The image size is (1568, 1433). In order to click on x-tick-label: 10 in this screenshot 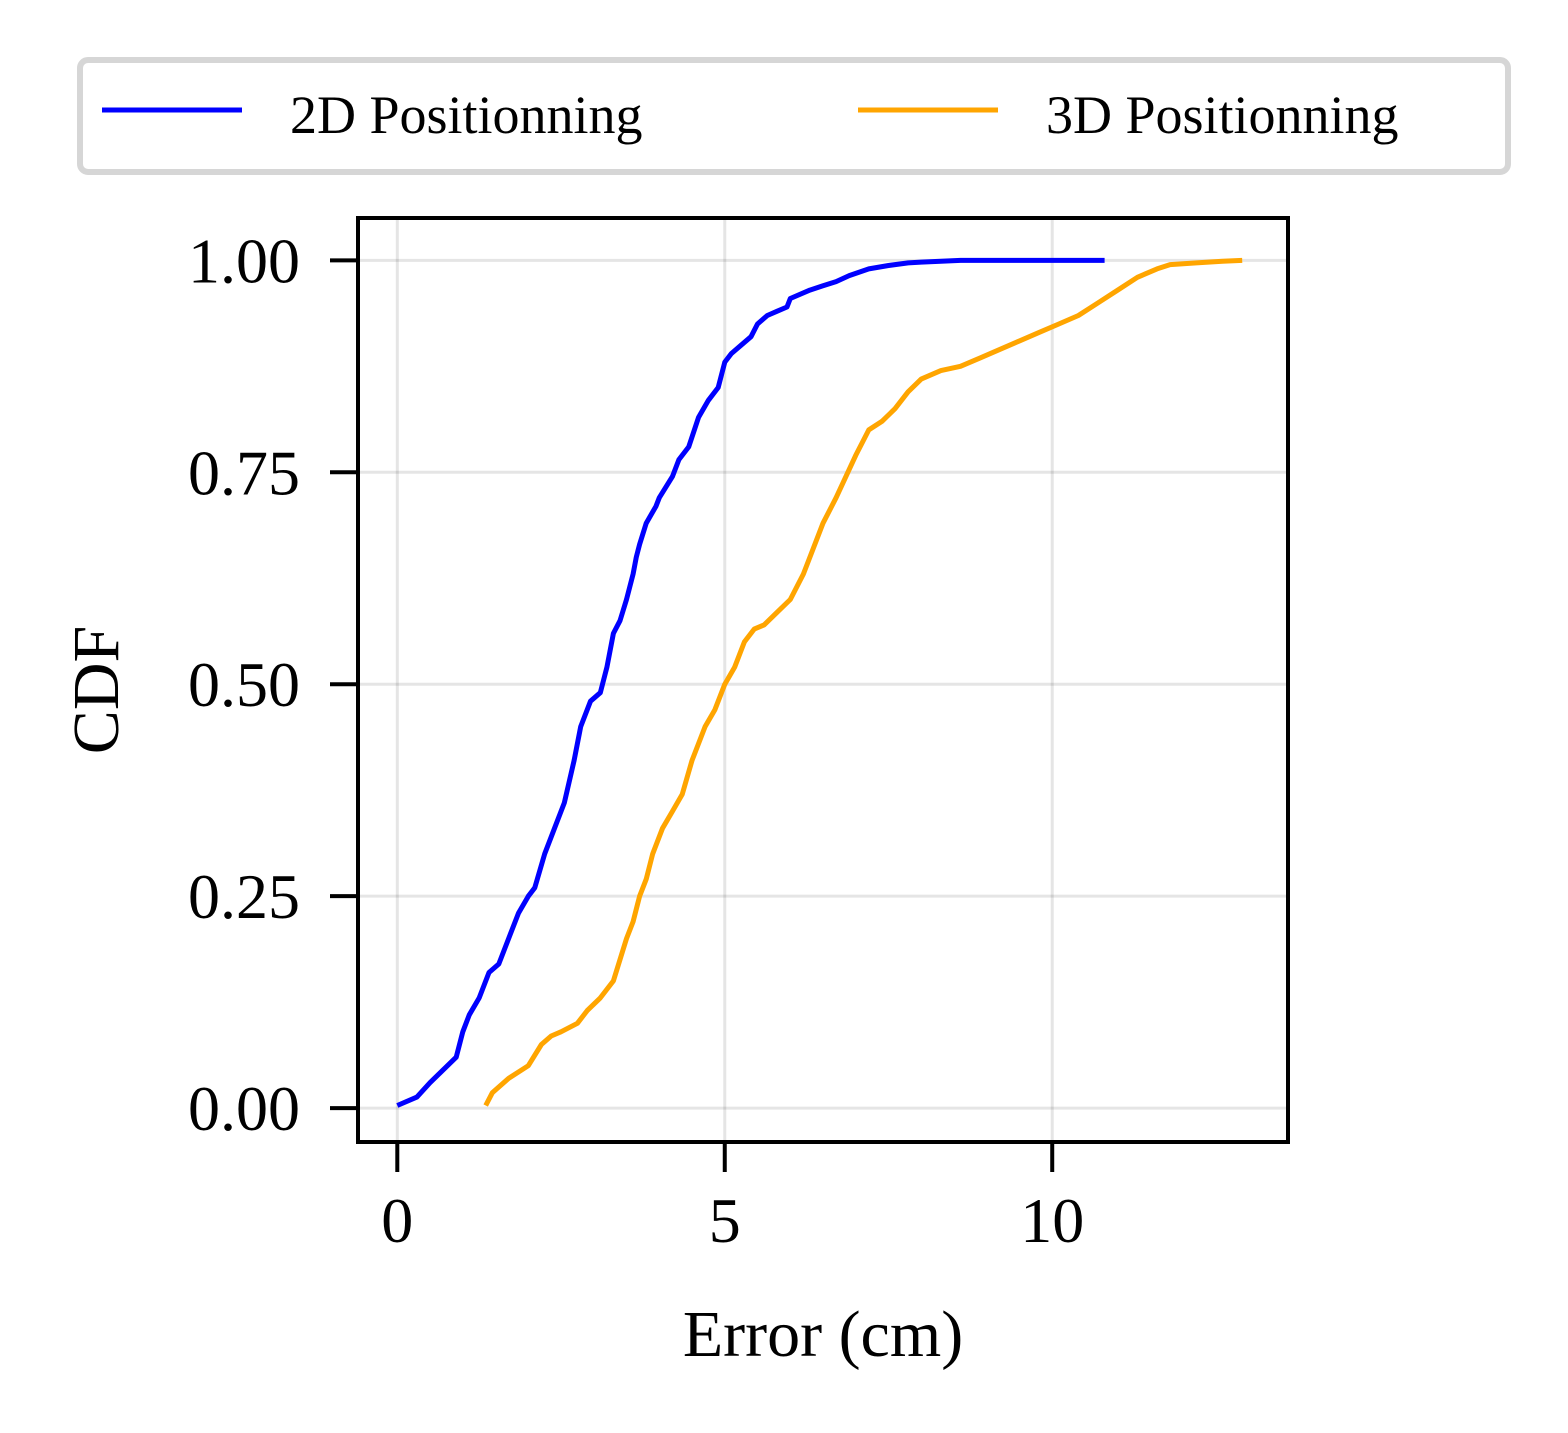, I will do `click(1052, 1220)`.